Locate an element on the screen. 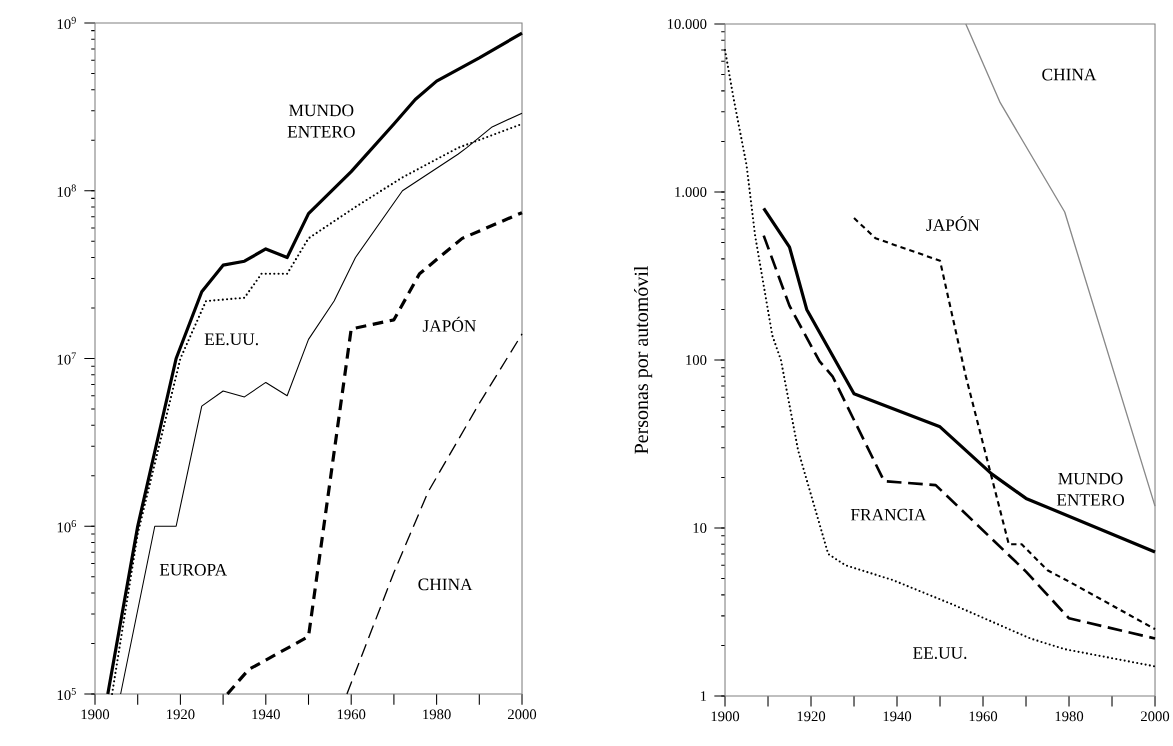 This screenshot has width=1173, height=746. y-axis-title: Personas por automóvil is located at coordinates (643, 359).